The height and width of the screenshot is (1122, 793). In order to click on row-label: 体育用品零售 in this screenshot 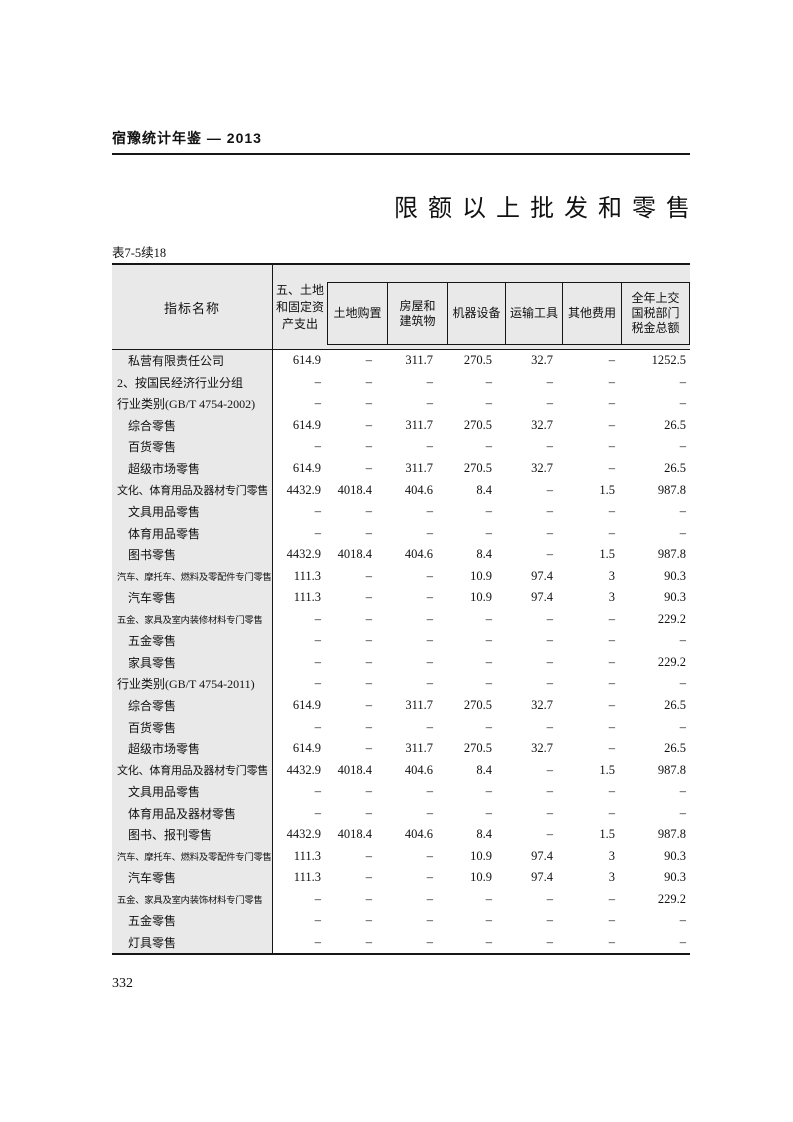, I will do `click(192, 533)`.